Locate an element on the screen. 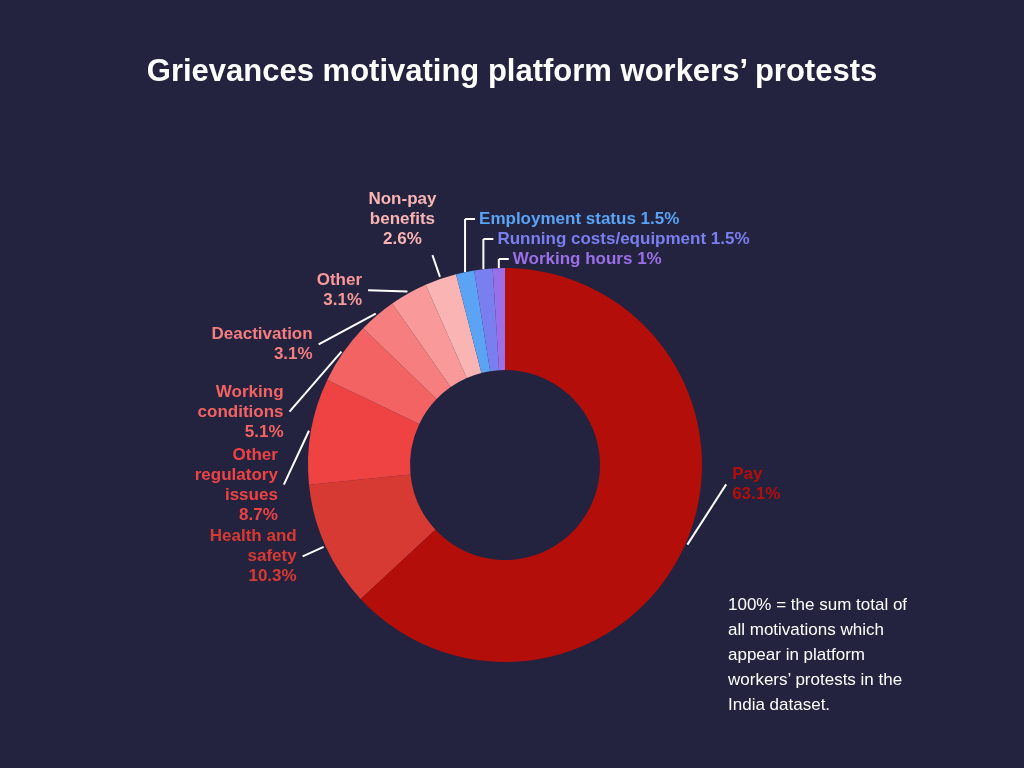  slice-label: Other is located at coordinates (339, 280).